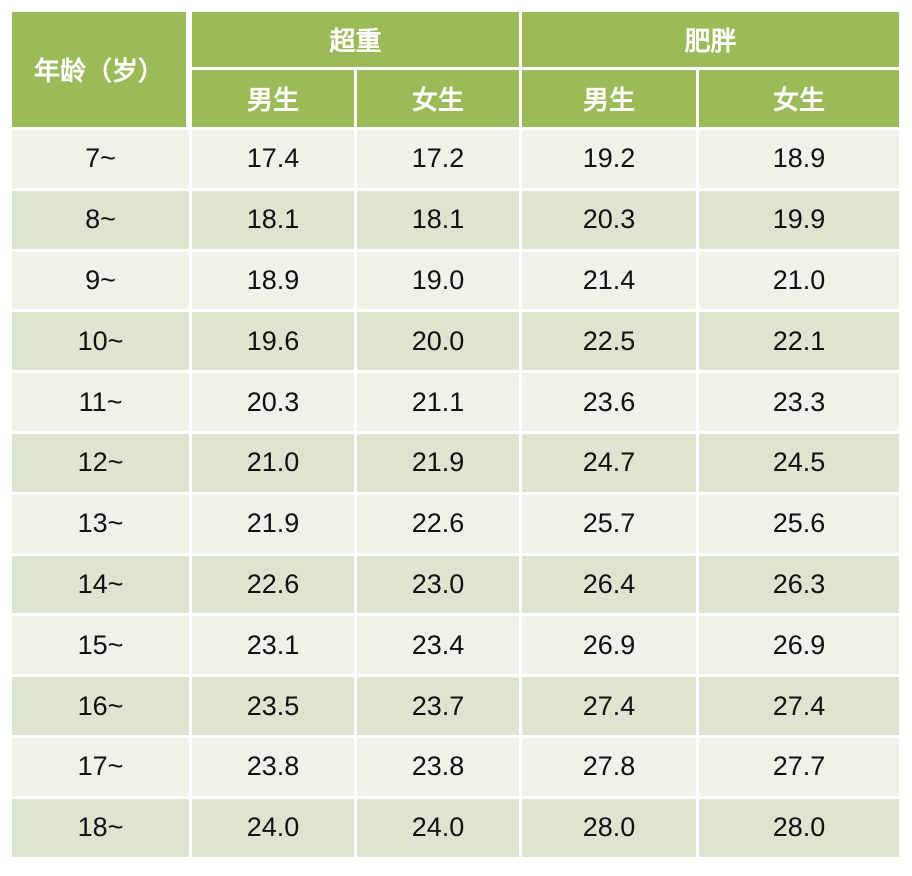 The image size is (912, 876). What do you see at coordinates (799, 706) in the screenshot?
I see `cell-obese-female: 27.4` at bounding box center [799, 706].